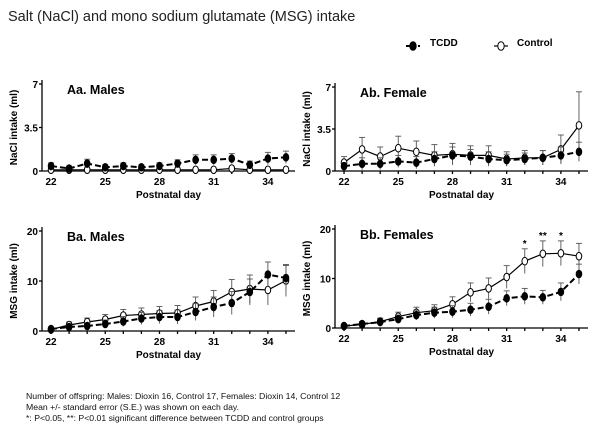 The image size is (600, 434). I want to click on legend-markers, so click(457, 46).